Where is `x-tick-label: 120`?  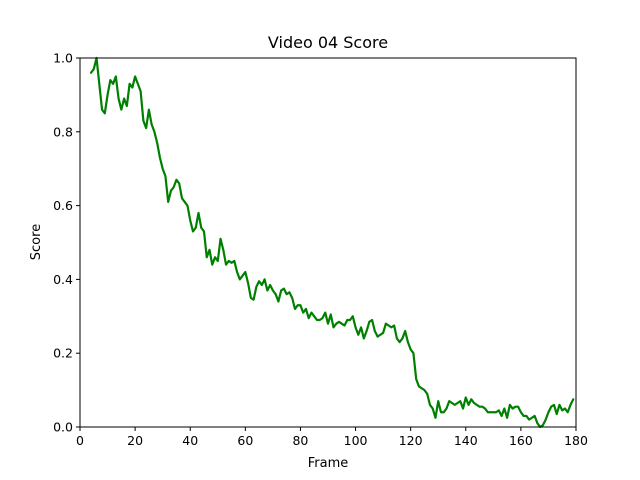
x-tick-label: 120 is located at coordinates (411, 440).